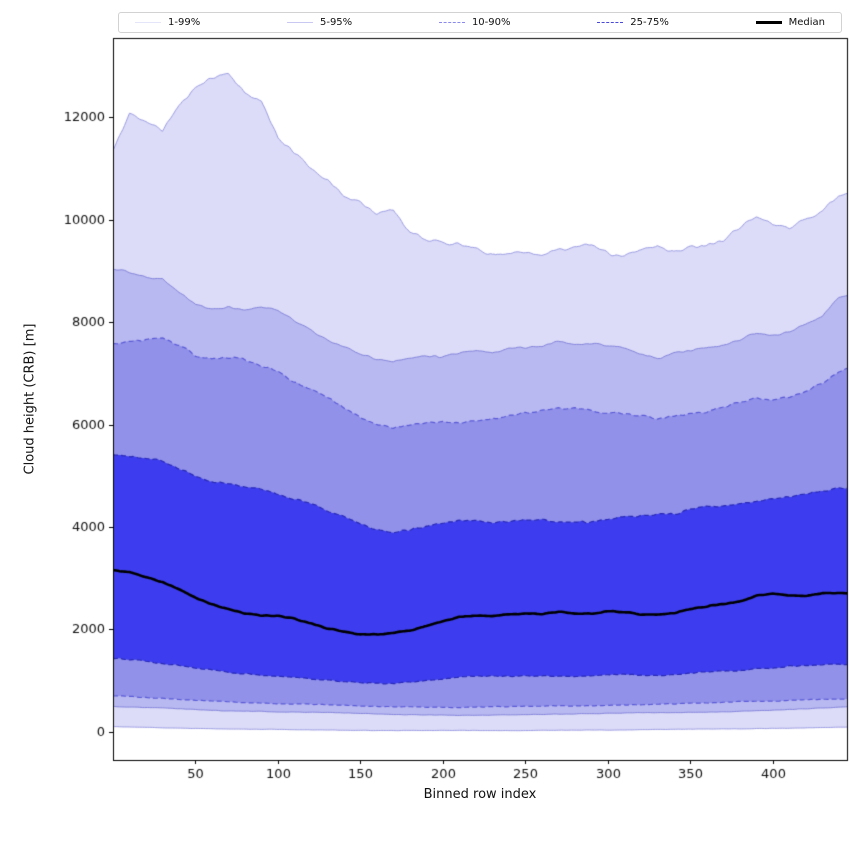 The height and width of the screenshot is (850, 850). I want to click on legend-label-25-75: 25-75%, so click(649, 22).